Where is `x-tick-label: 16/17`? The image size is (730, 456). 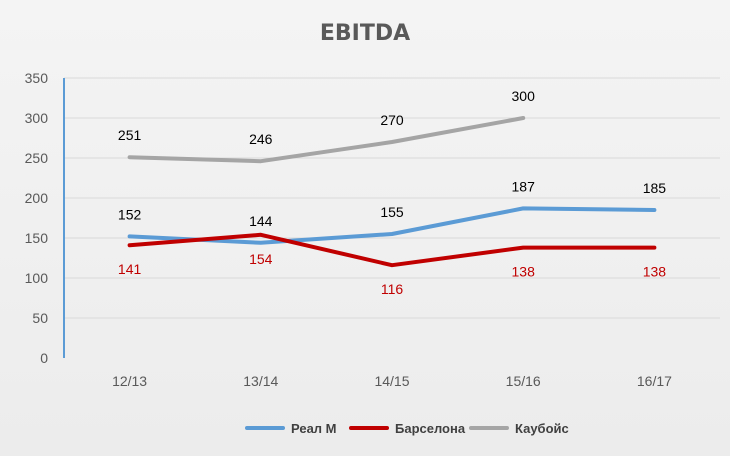
x-tick-label: 16/17 is located at coordinates (654, 381).